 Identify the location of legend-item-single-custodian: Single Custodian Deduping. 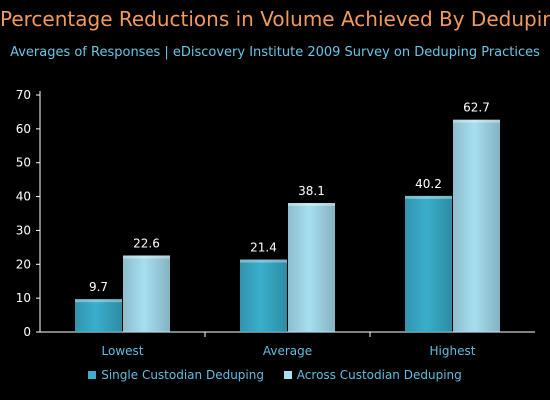
(176, 375).